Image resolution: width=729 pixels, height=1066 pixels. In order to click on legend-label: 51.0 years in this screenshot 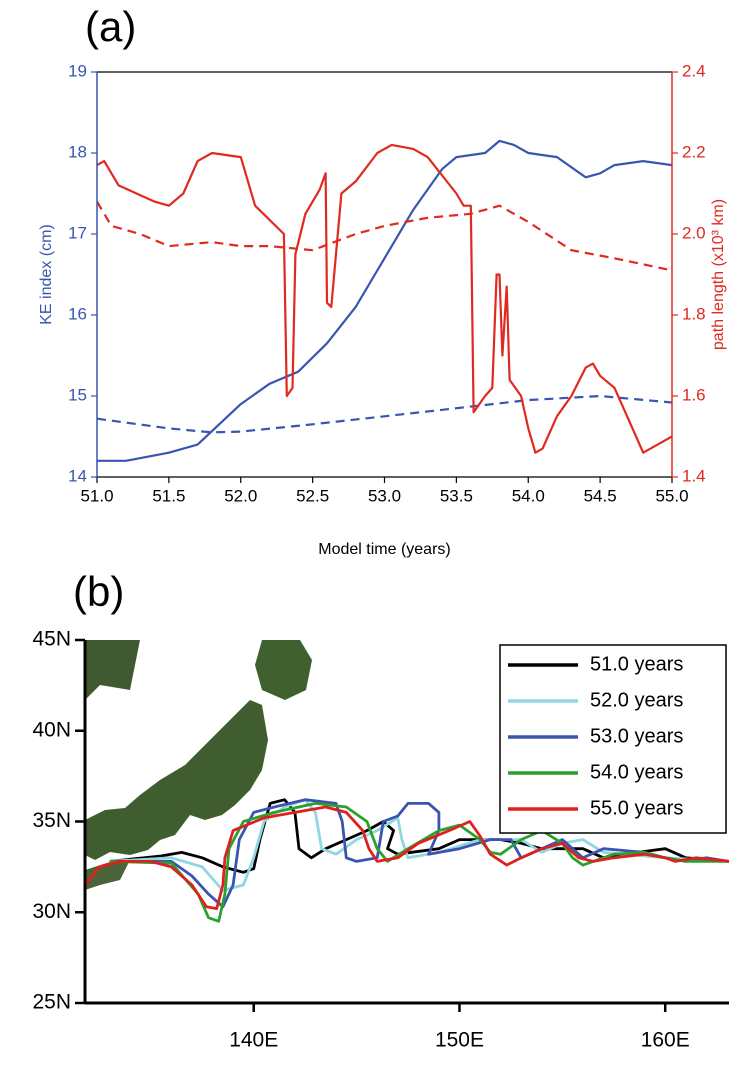, I will do `click(636, 664)`.